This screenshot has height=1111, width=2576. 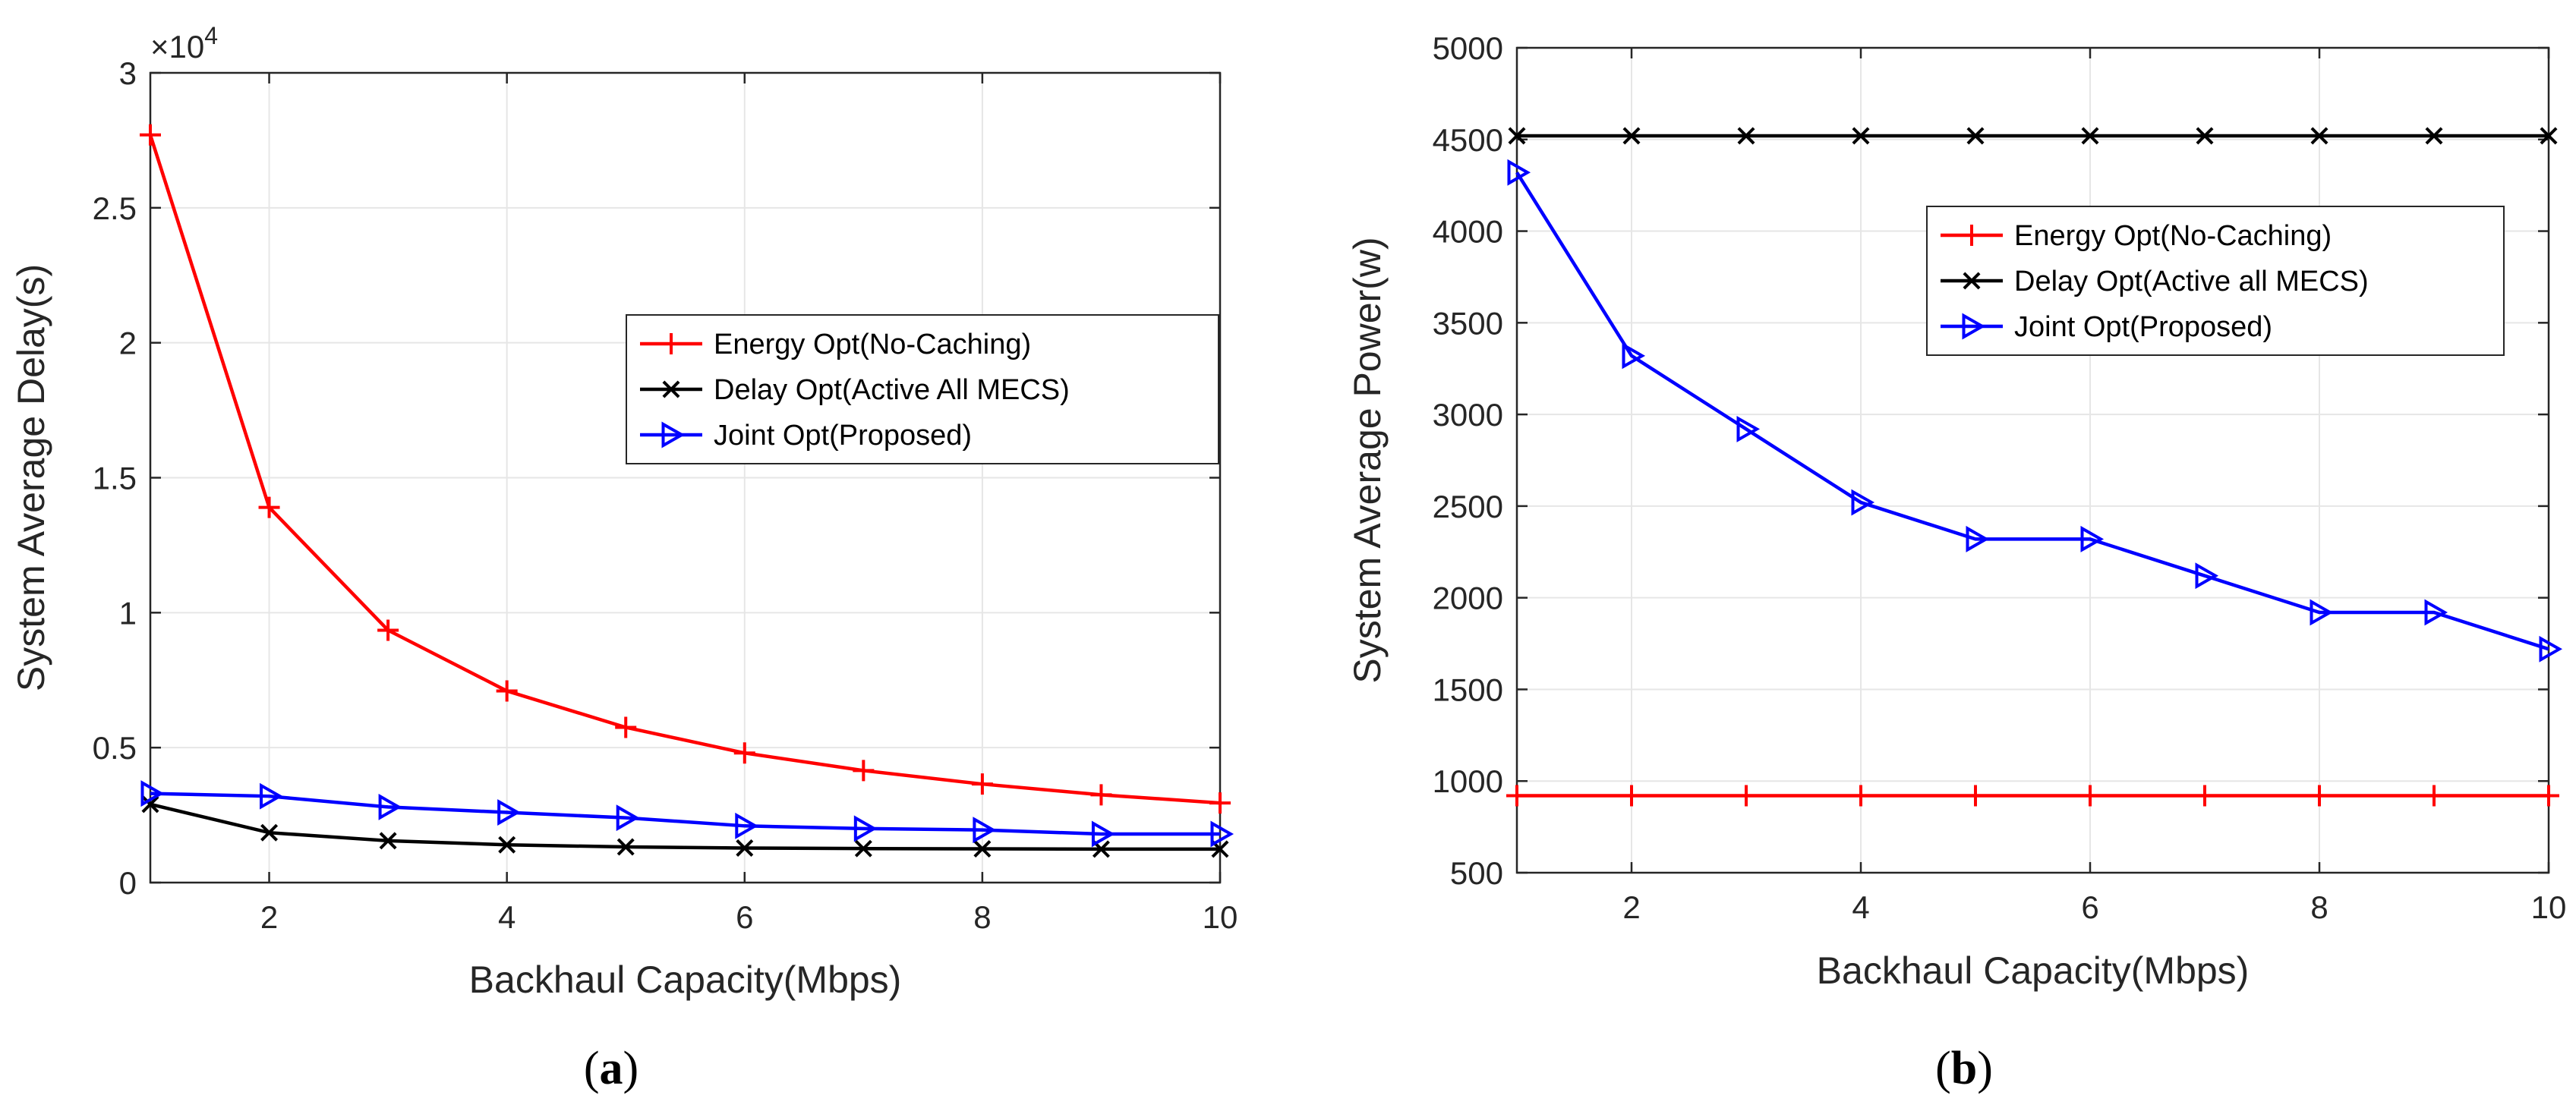 What do you see at coordinates (892, 390) in the screenshot?
I see `legend-label: Delay Opt(Active All MECS)` at bounding box center [892, 390].